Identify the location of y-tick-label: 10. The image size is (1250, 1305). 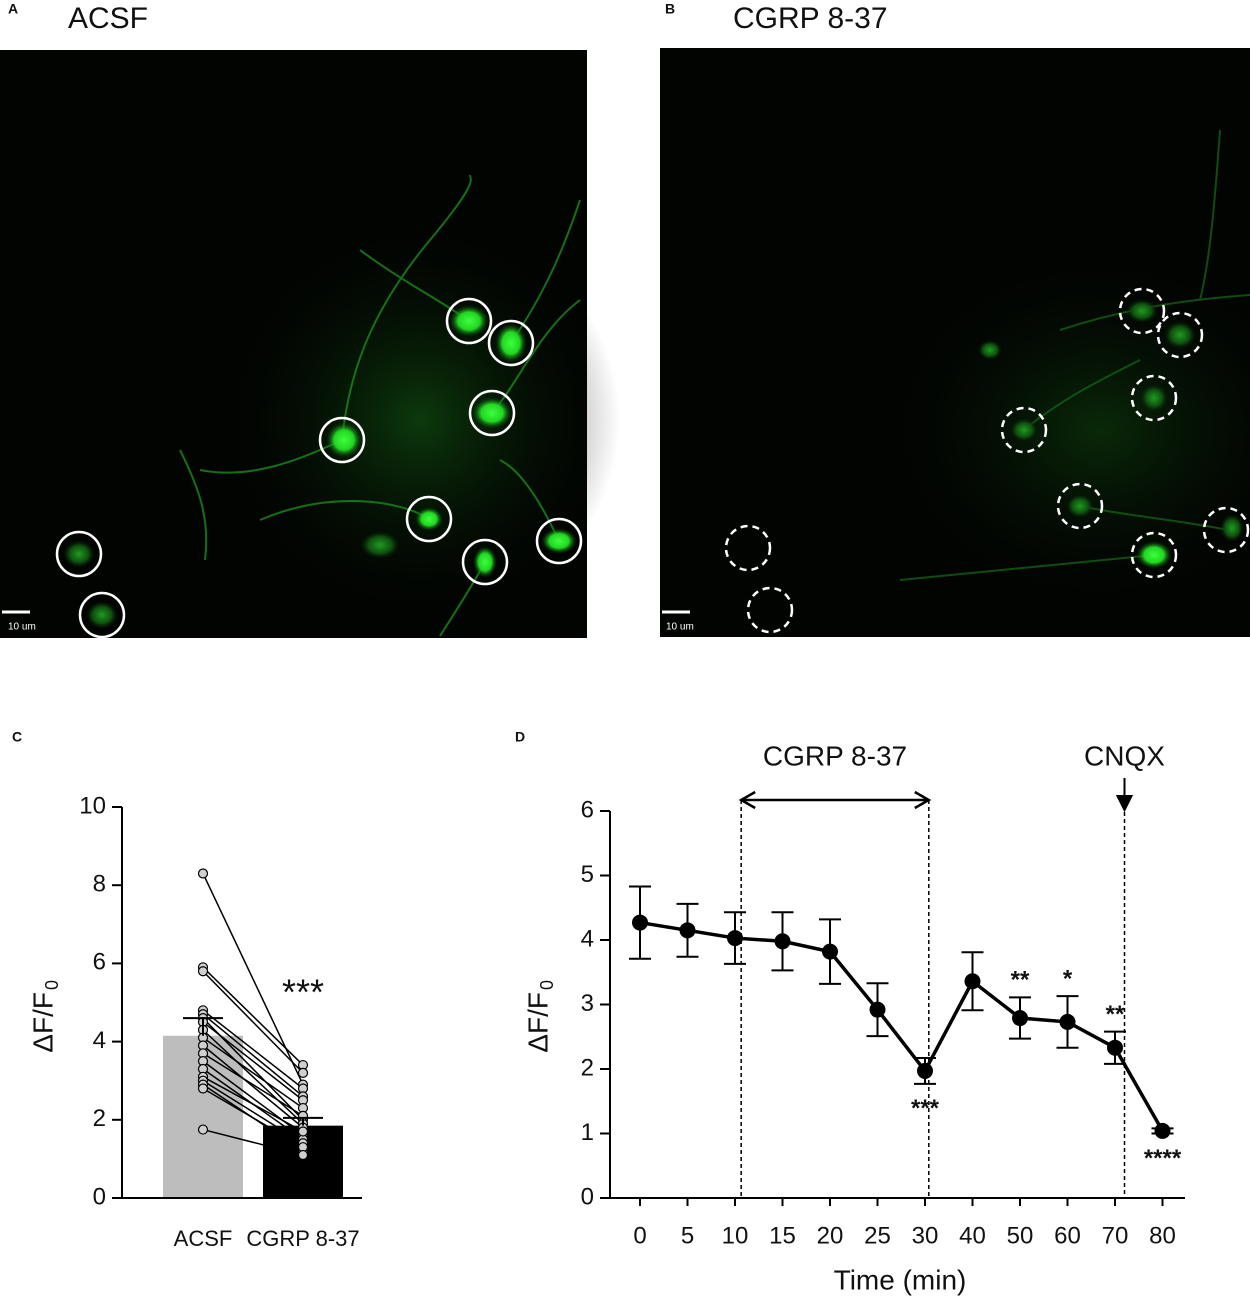
(92, 805).